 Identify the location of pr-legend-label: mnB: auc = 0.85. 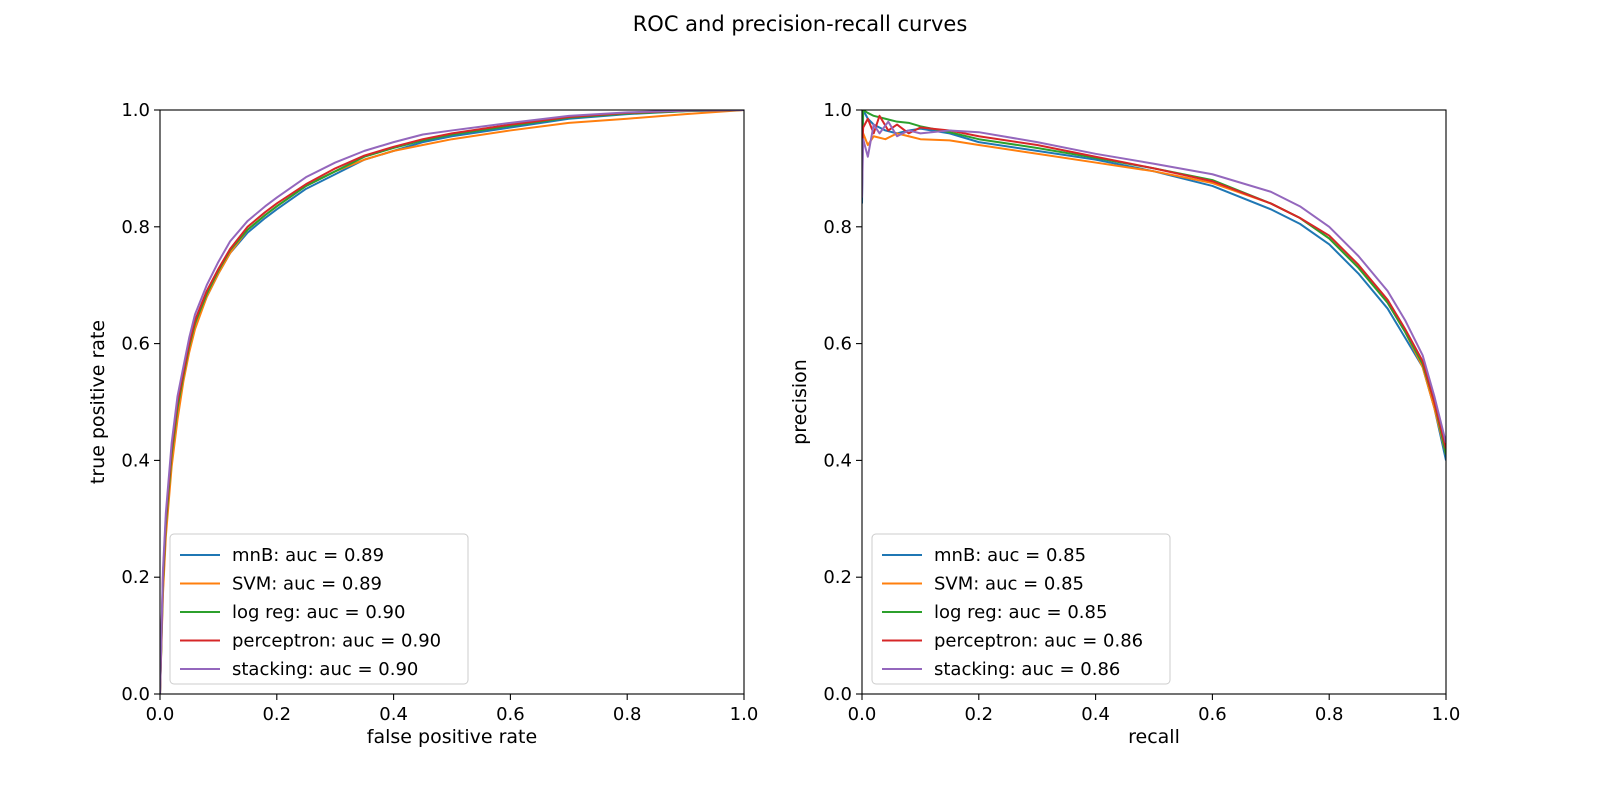
(1010, 555).